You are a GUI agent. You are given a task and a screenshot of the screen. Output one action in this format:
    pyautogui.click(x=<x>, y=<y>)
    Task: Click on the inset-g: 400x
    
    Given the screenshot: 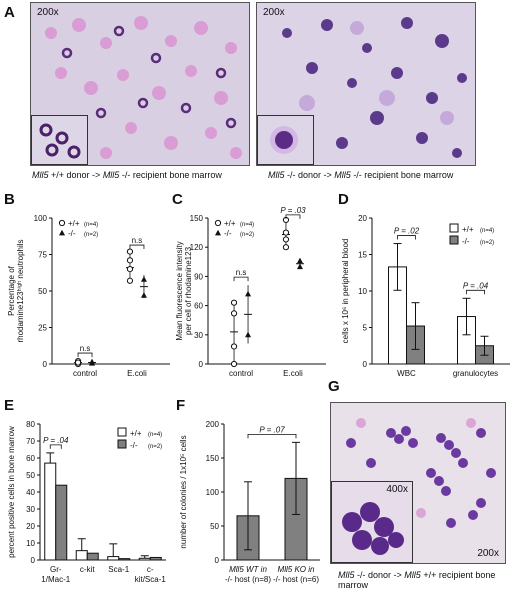 What is the action you would take?
    pyautogui.click(x=372, y=522)
    